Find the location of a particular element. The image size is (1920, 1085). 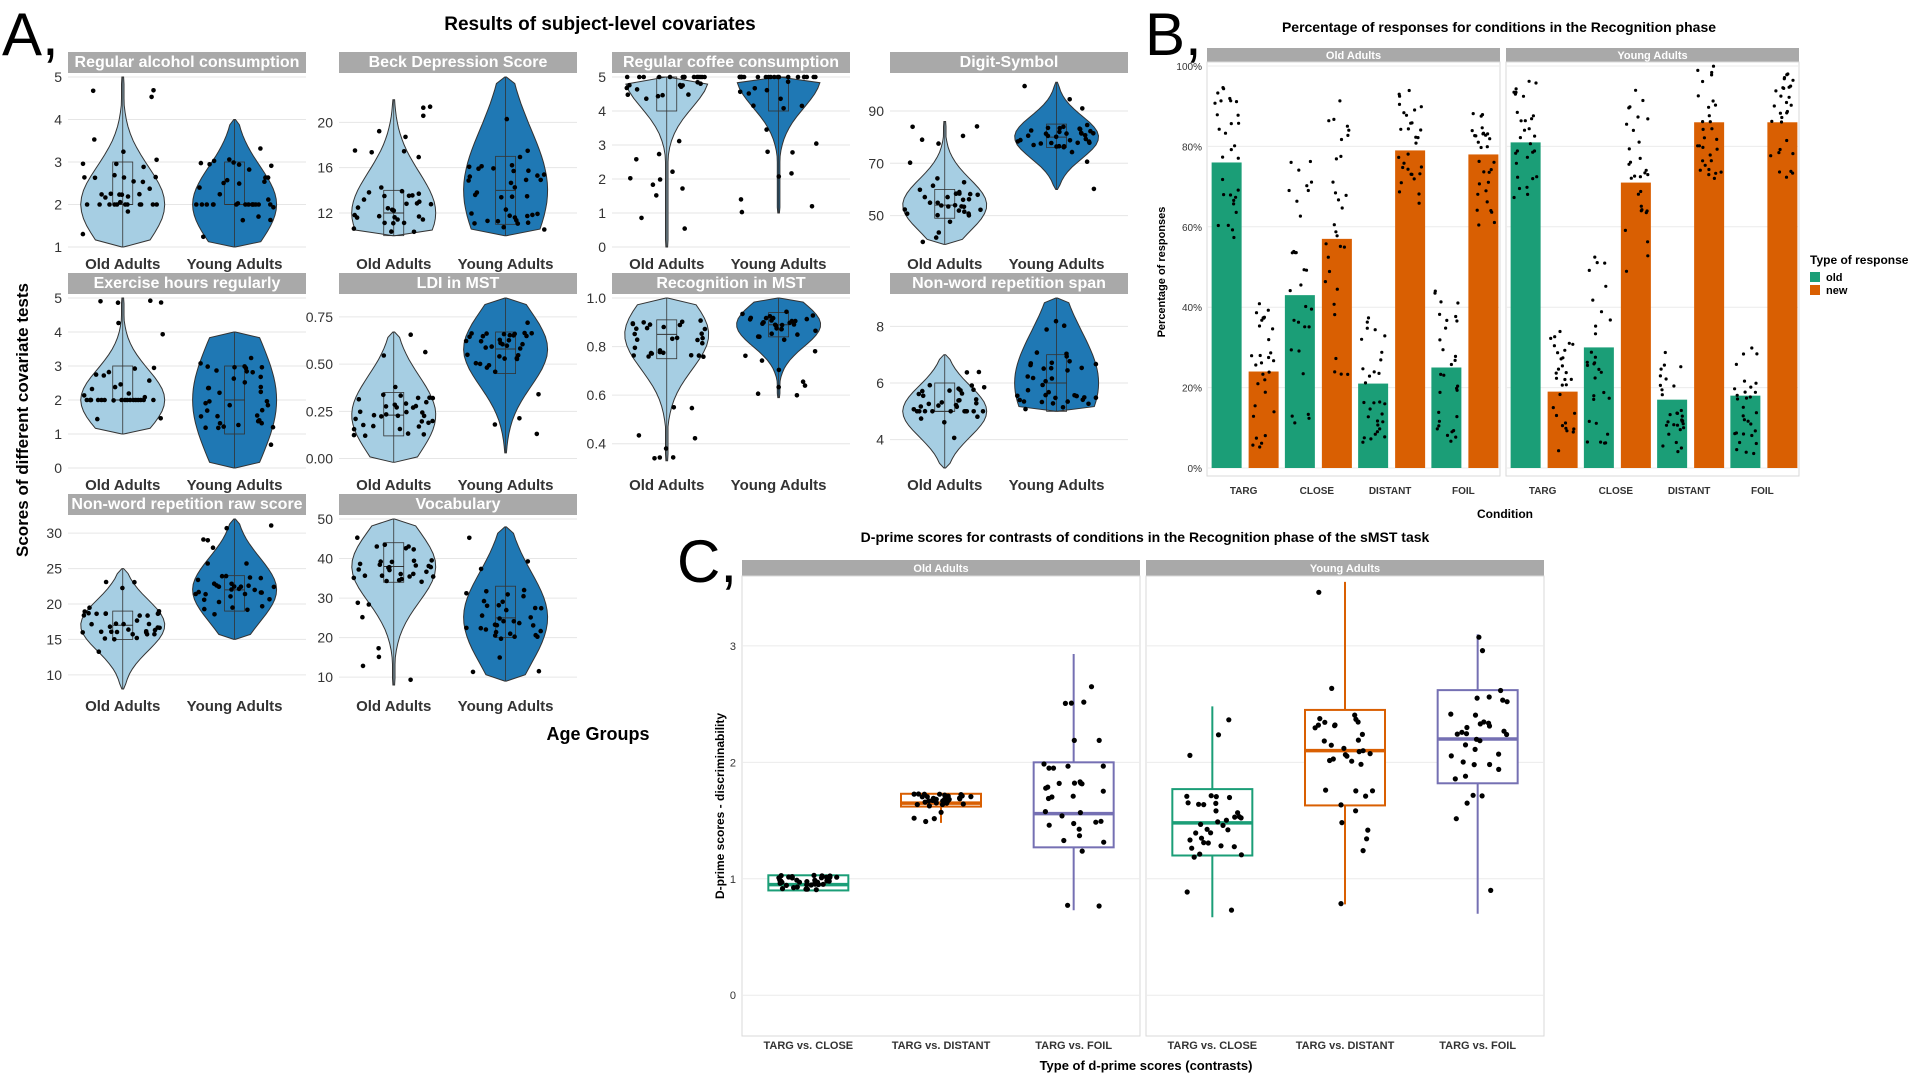

bar-new is located at coordinates (1635, 325).